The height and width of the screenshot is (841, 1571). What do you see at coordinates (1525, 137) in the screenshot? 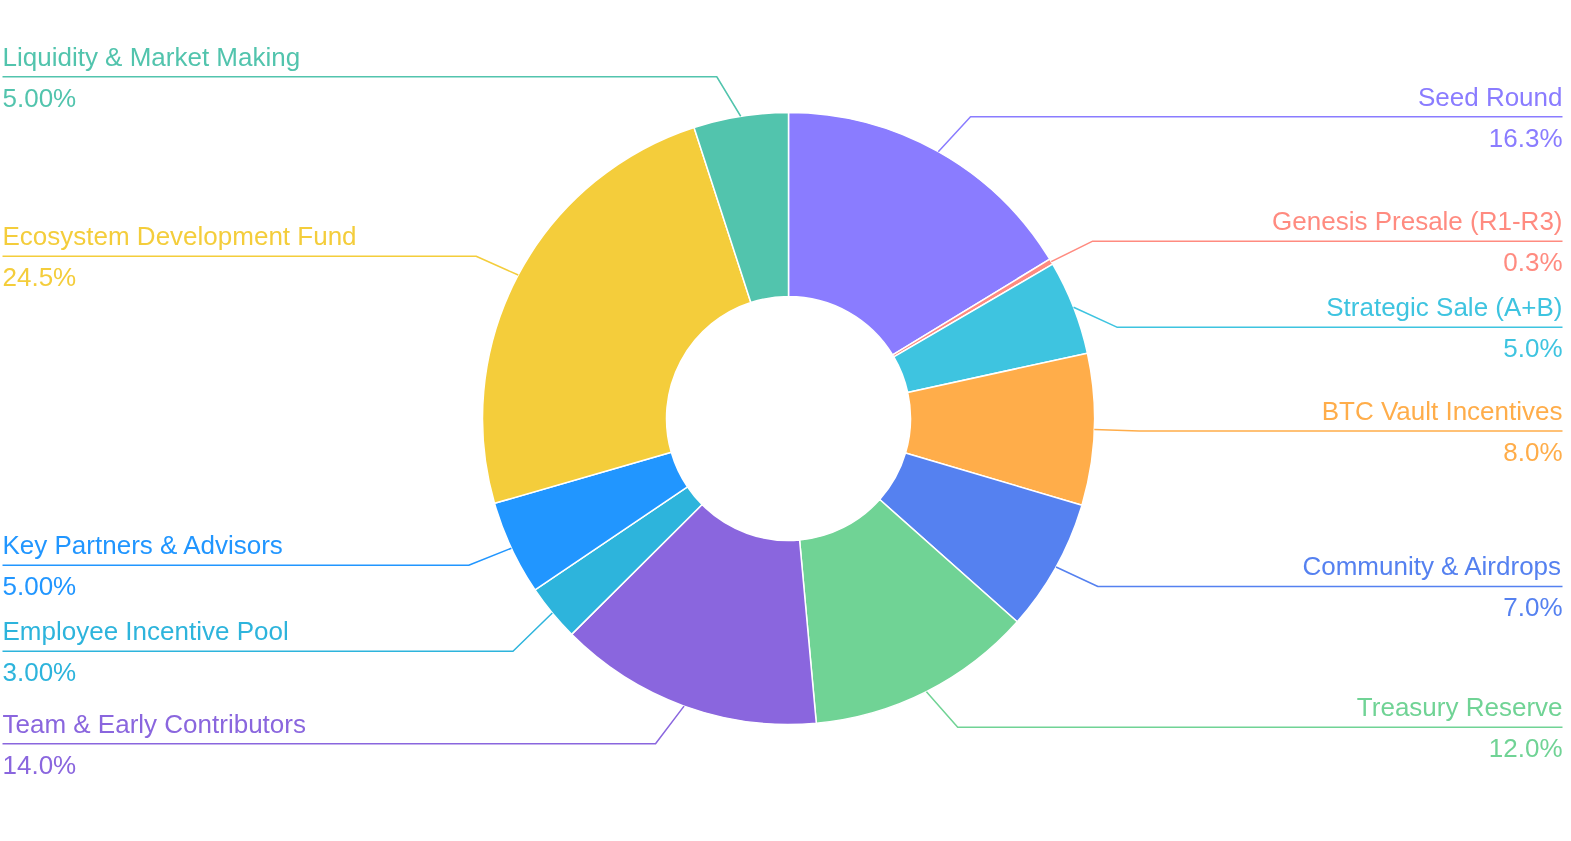
I see `data-label: 16.3%` at bounding box center [1525, 137].